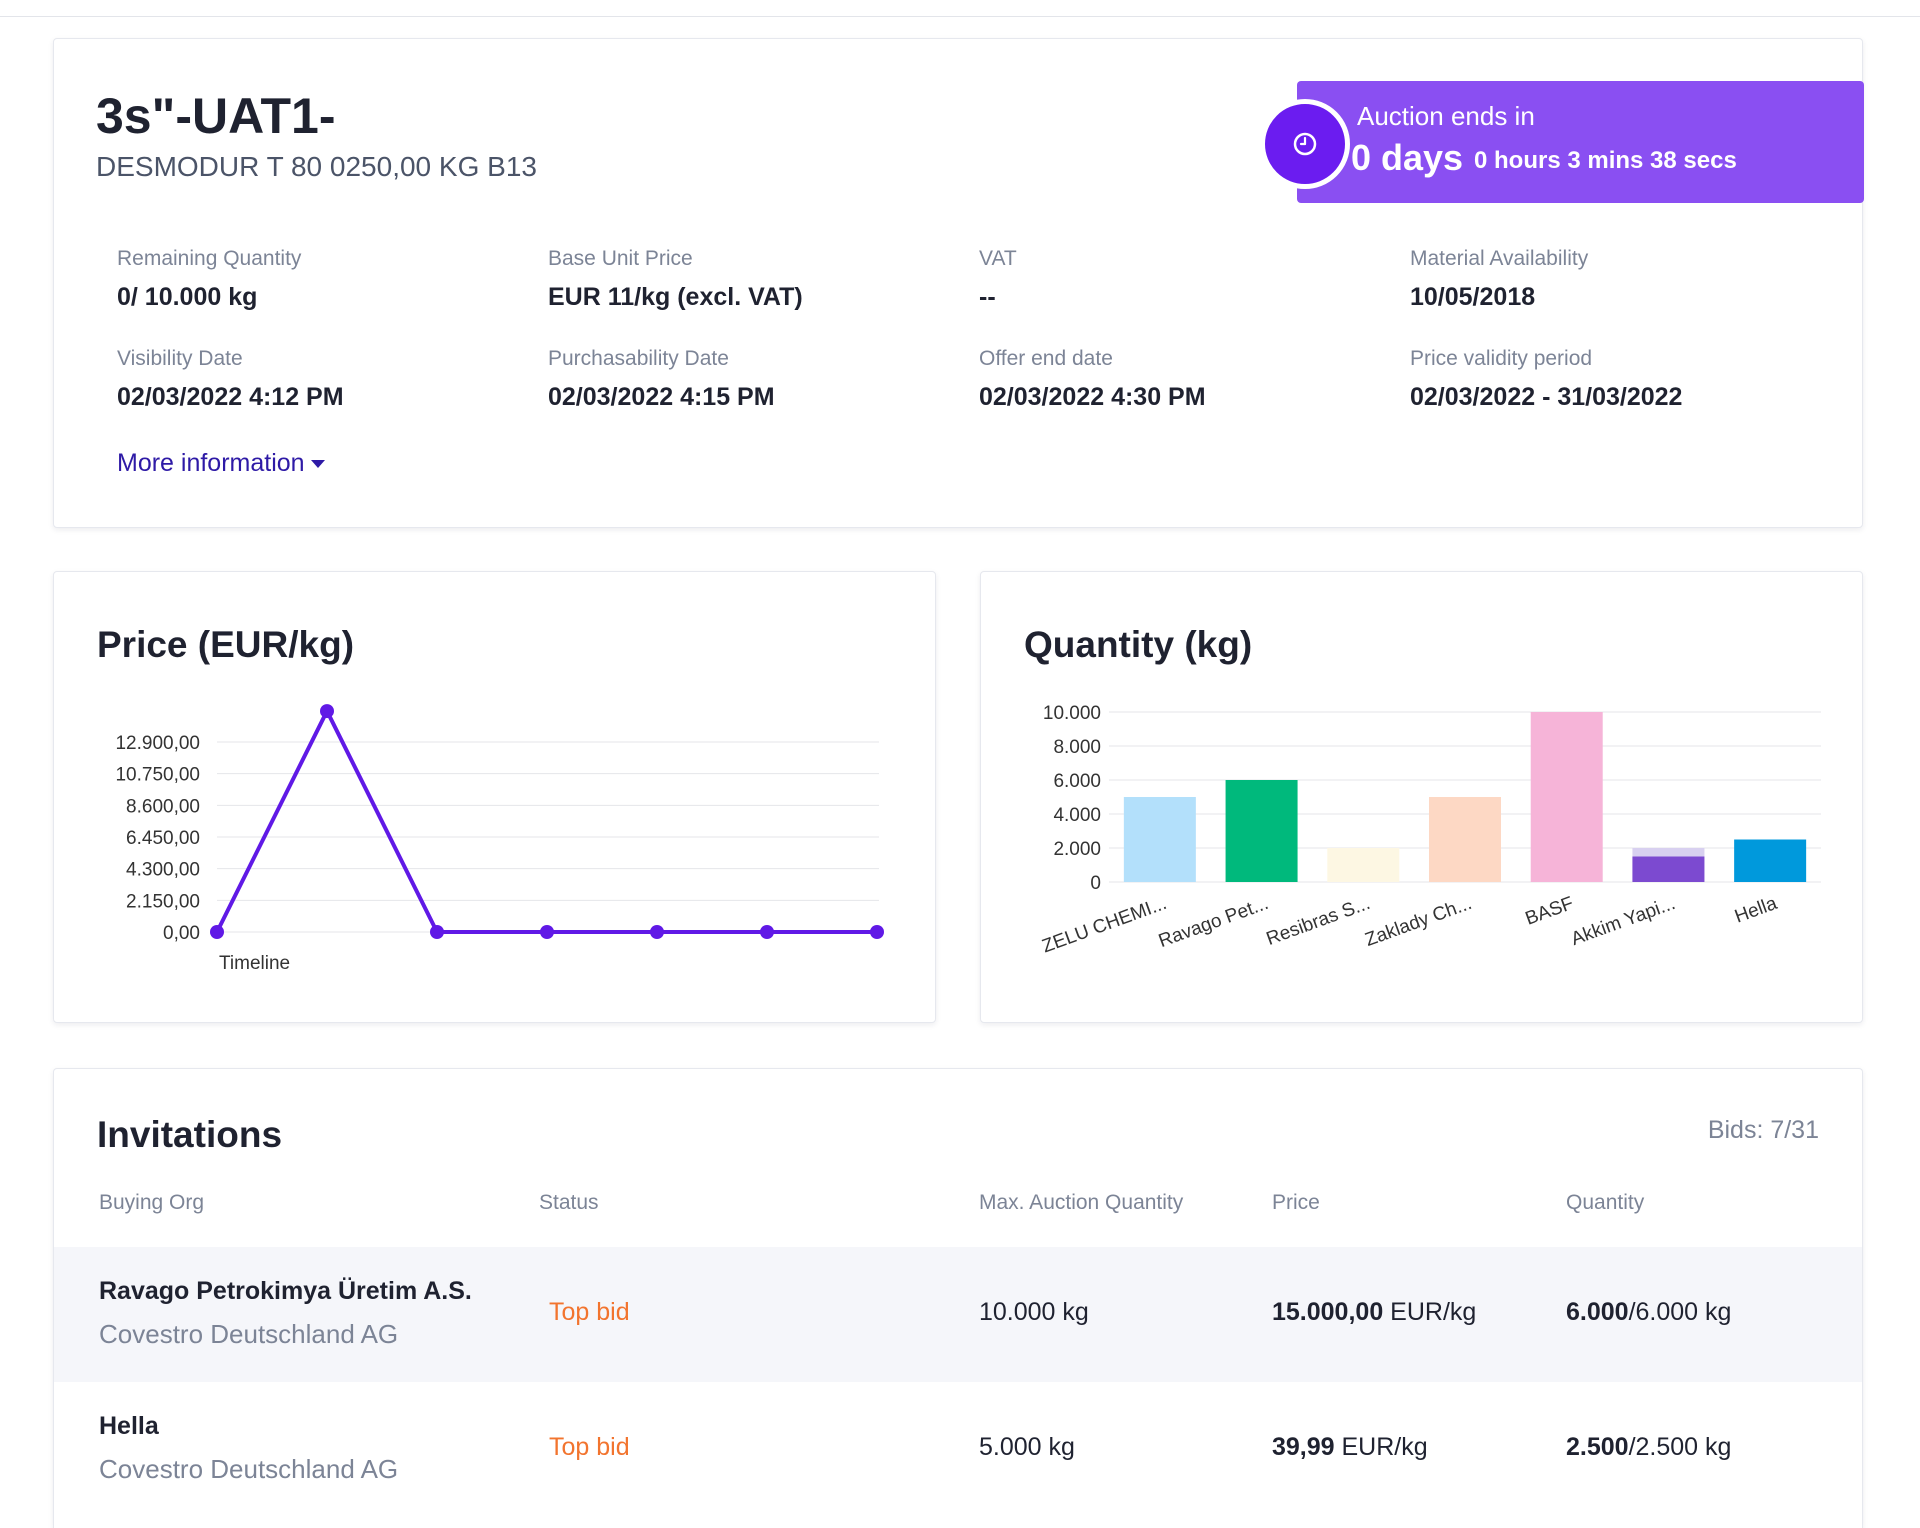 This screenshot has height=1528, width=1920. Describe the element at coordinates (1605, 1202) in the screenshot. I see `column-header-quantity: Quantity` at that location.